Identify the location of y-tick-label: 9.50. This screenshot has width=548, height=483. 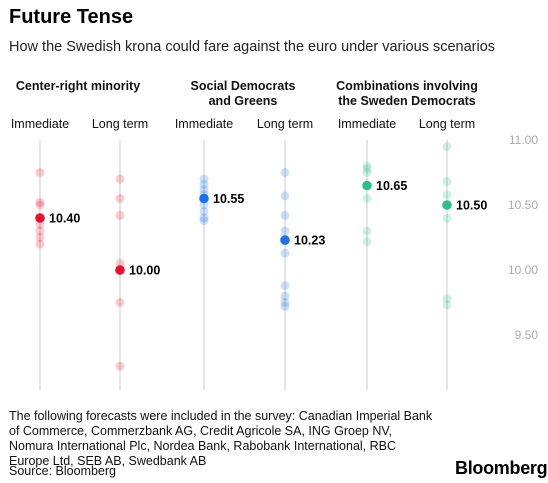
(527, 335).